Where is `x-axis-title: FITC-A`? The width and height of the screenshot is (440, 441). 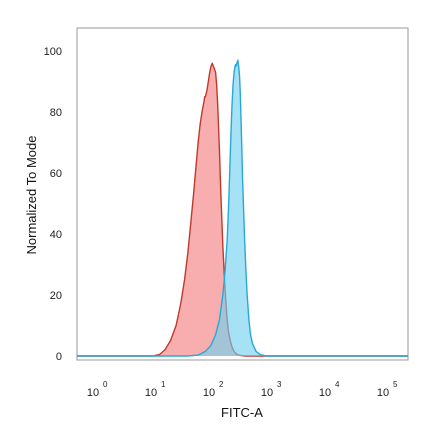 x-axis-title: FITC-A is located at coordinates (242, 412).